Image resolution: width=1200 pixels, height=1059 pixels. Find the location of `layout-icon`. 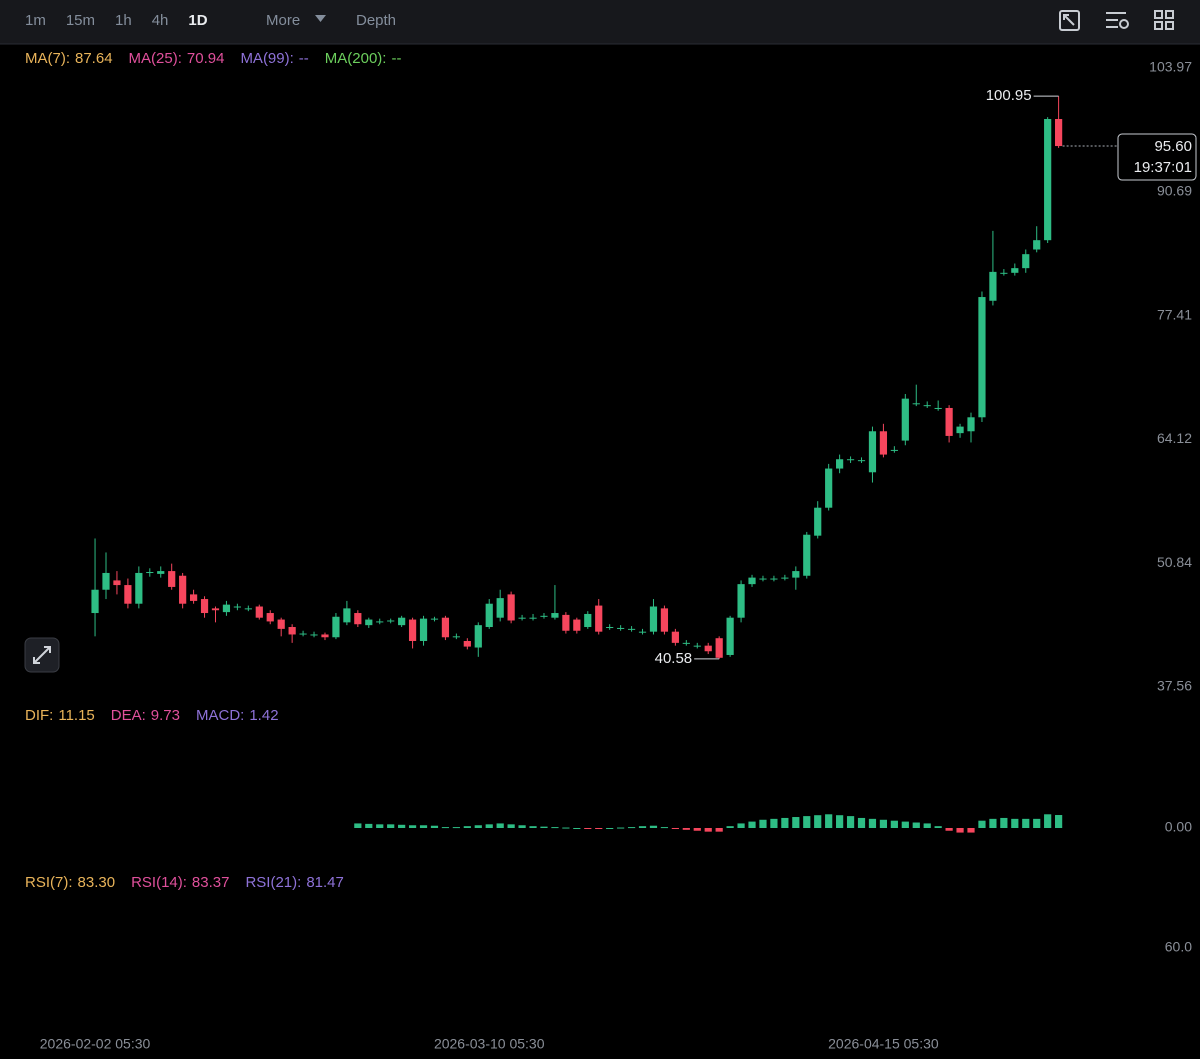

layout-icon is located at coordinates (1164, 20).